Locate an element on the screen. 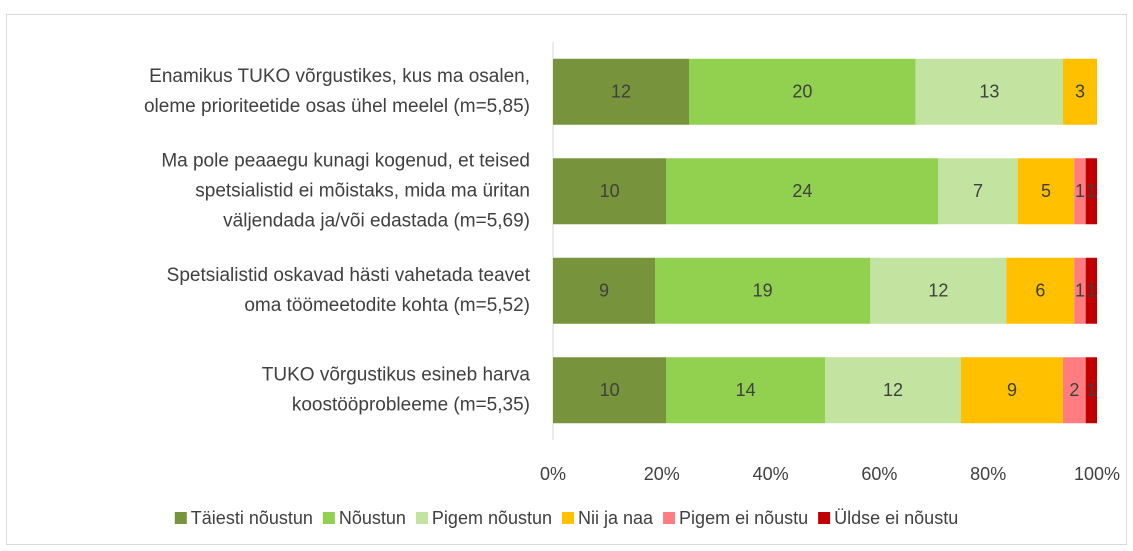 This screenshot has height=551, width=1133. x-tick-label: 100% is located at coordinates (1097, 474).